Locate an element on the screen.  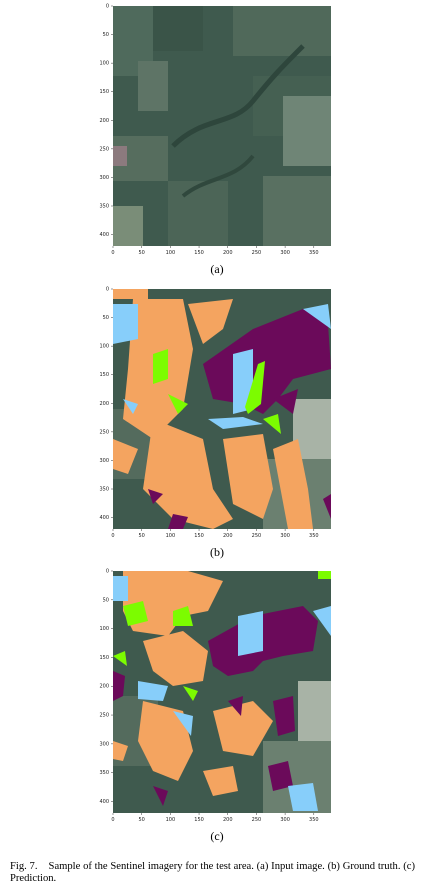
figure-label: Fig. 7. is located at coordinates (24, 866).